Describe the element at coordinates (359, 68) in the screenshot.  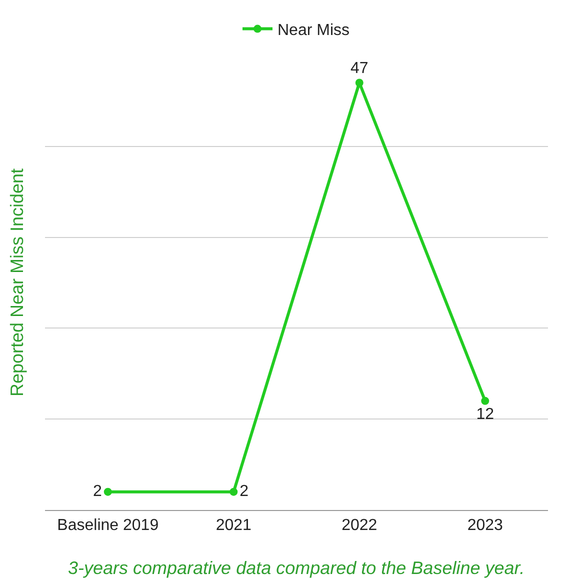
I see `data-label: 47` at that location.